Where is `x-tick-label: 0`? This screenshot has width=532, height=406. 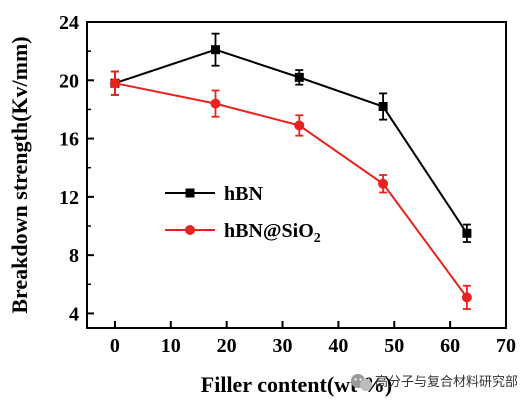 x-tick-label: 0 is located at coordinates (115, 346).